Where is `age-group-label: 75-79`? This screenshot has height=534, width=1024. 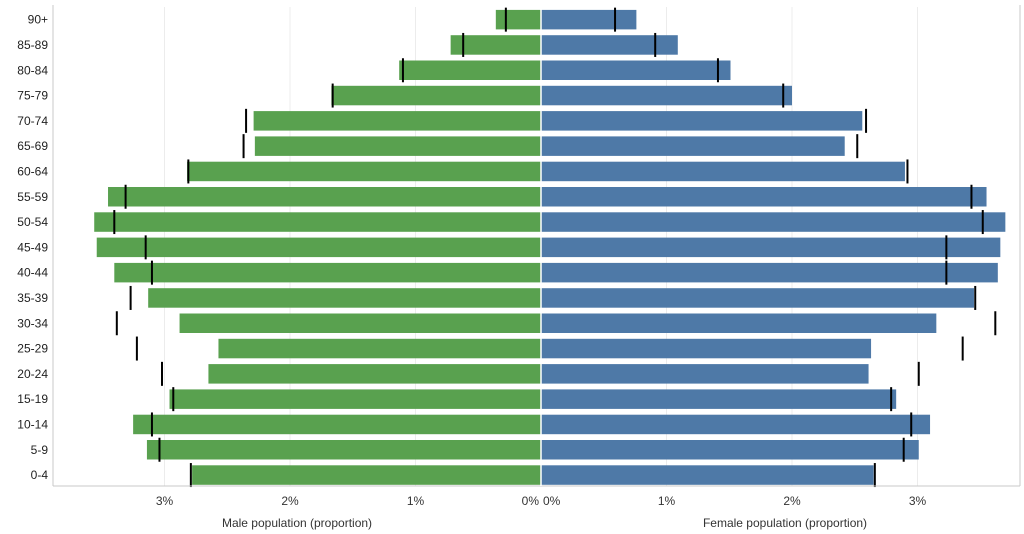 age-group-label: 75-79 is located at coordinates (32, 96).